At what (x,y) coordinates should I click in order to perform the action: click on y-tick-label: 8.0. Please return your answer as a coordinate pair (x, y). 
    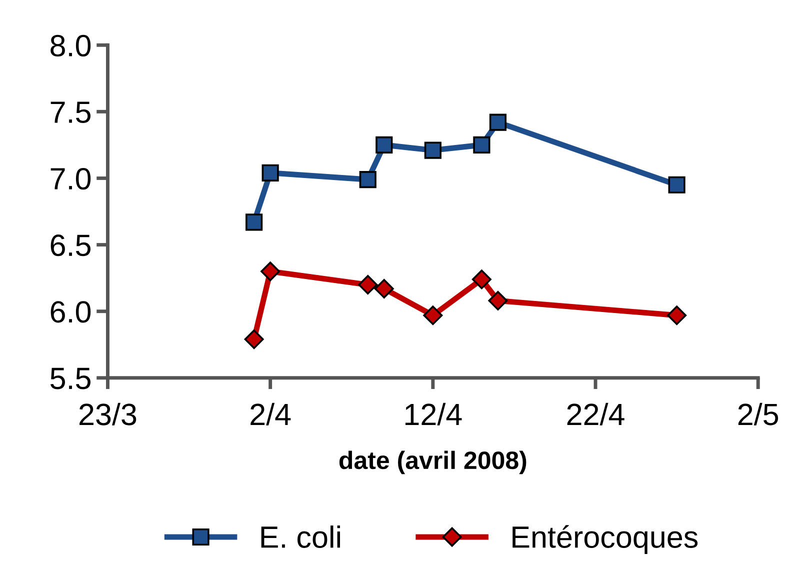
    Looking at the image, I should click on (70, 45).